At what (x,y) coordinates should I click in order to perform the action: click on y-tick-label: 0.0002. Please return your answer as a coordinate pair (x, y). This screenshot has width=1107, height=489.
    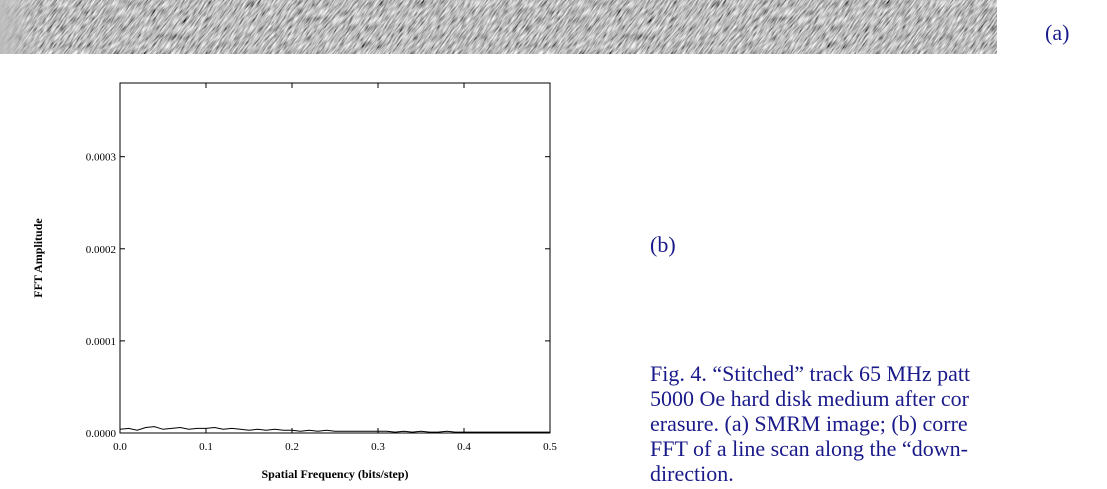
    Looking at the image, I should click on (101, 250).